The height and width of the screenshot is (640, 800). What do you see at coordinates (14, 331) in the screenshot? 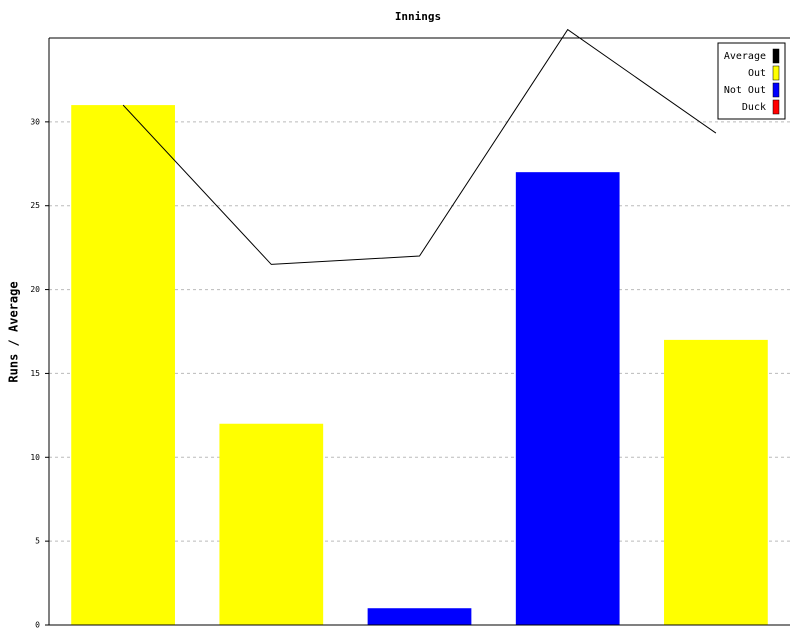
I see `y-axis-label: Runs / Average` at bounding box center [14, 331].